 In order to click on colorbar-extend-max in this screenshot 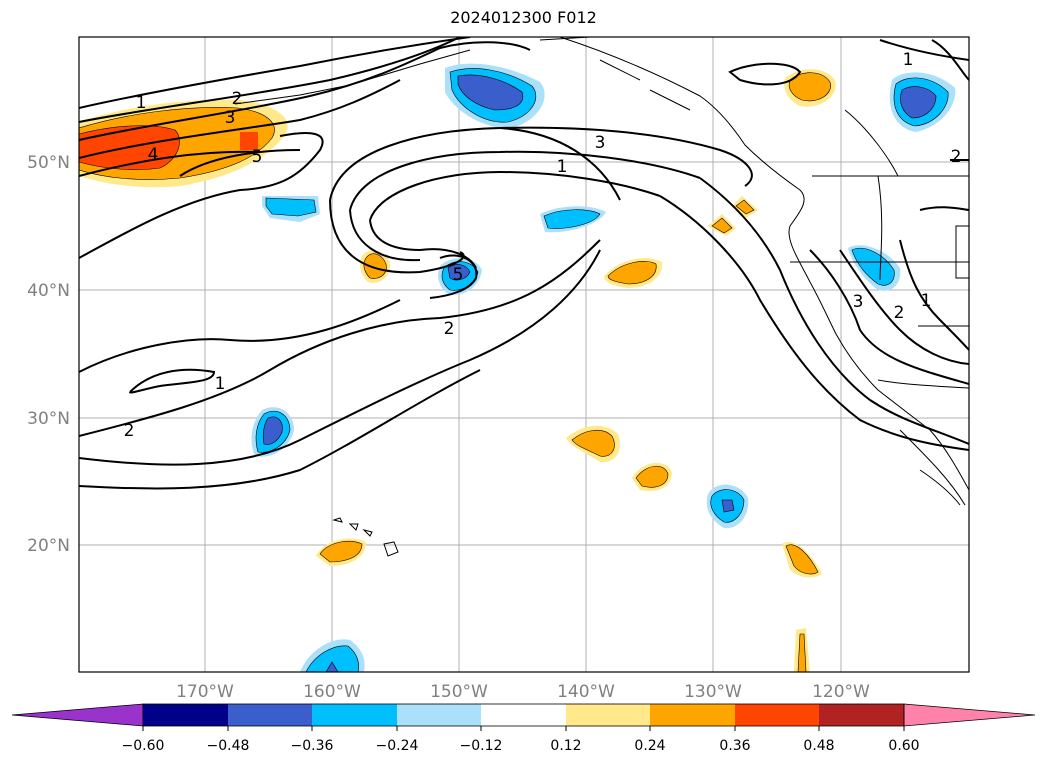, I will do `click(969, 715)`.